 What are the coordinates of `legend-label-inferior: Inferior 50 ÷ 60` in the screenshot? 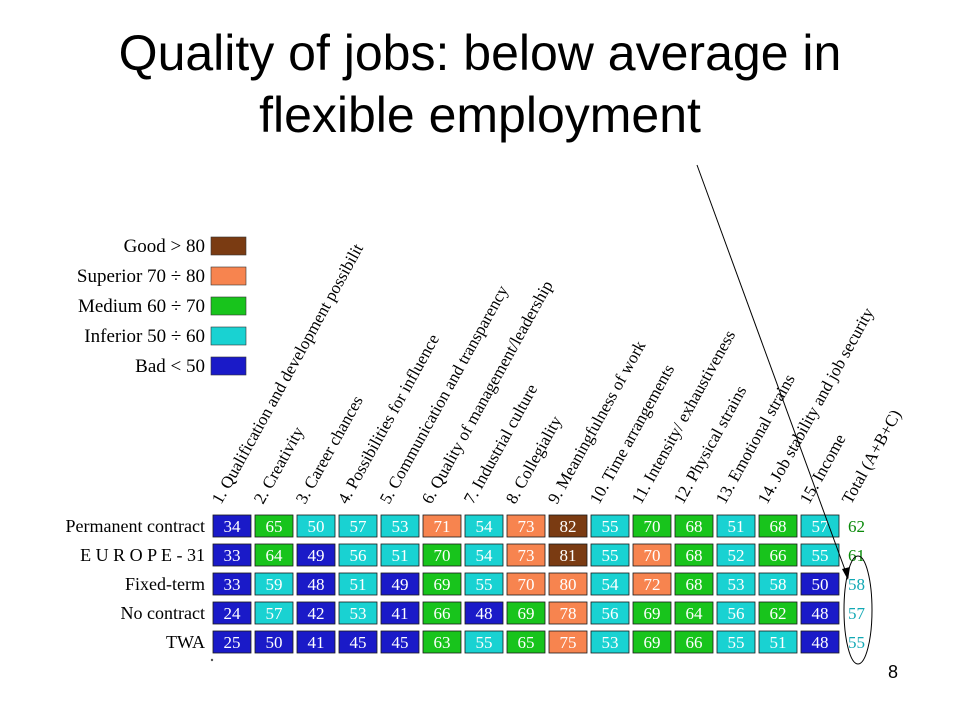 It's located at (144, 336).